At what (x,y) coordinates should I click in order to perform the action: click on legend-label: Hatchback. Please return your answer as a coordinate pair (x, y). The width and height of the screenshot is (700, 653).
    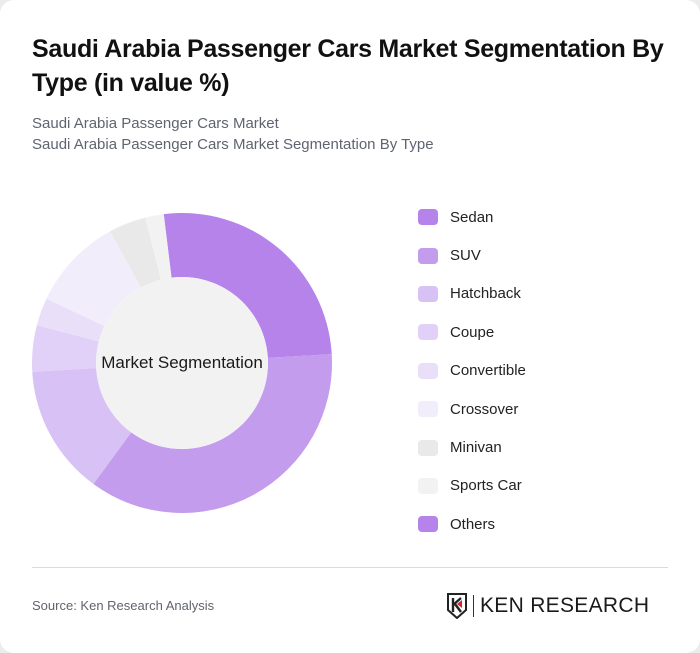
    Looking at the image, I should click on (485, 294).